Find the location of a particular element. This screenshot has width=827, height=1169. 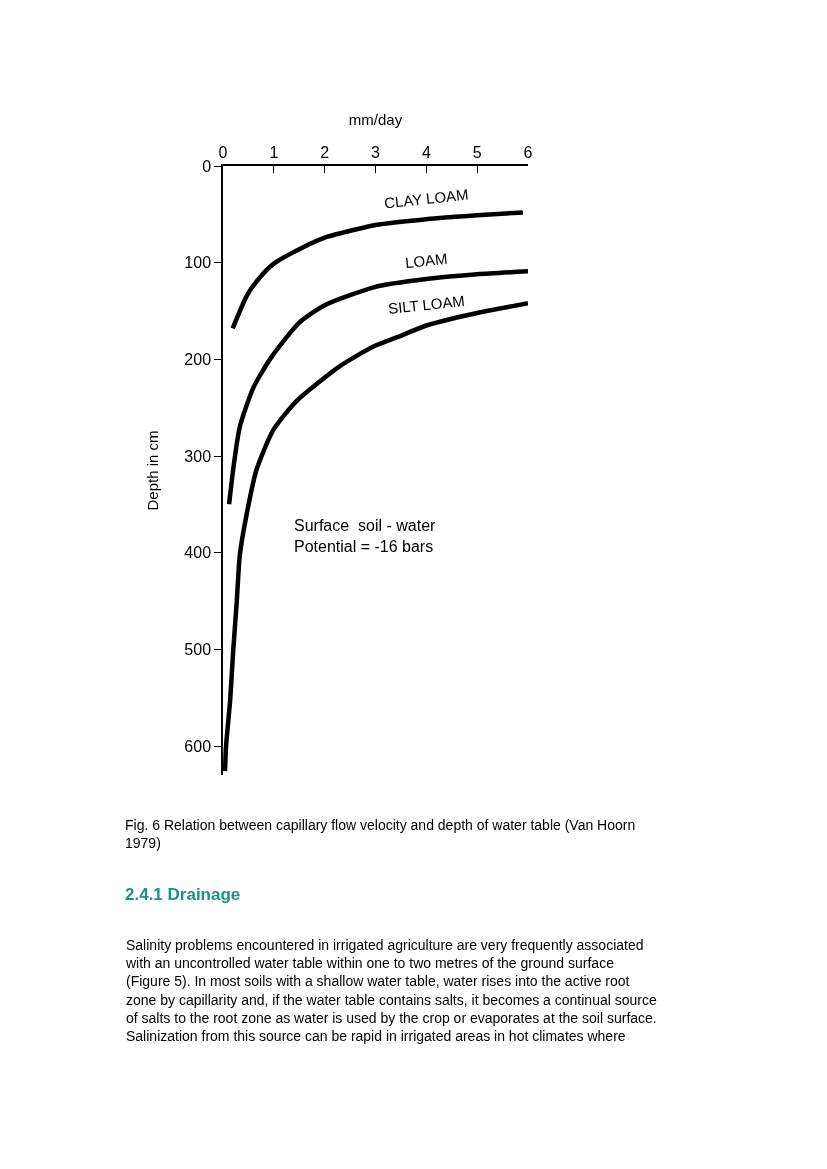

y-tick-label: 100 is located at coordinates (198, 263).